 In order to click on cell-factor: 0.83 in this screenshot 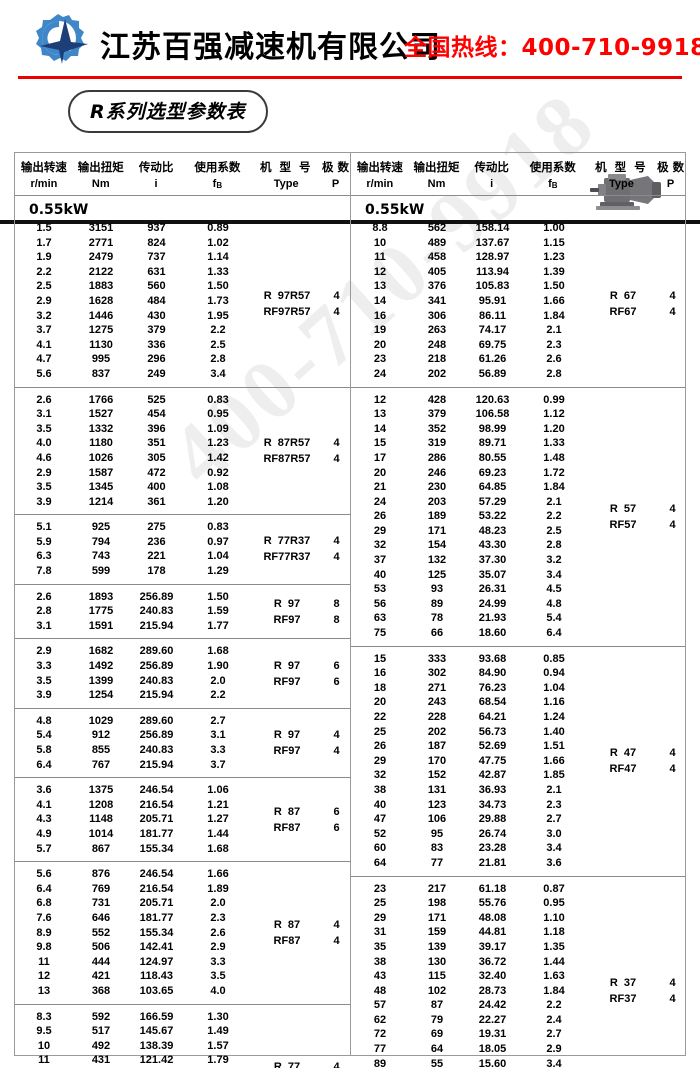, I will do `click(218, 527)`.